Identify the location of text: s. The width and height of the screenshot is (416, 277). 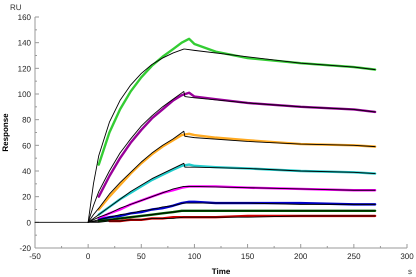
(410, 271).